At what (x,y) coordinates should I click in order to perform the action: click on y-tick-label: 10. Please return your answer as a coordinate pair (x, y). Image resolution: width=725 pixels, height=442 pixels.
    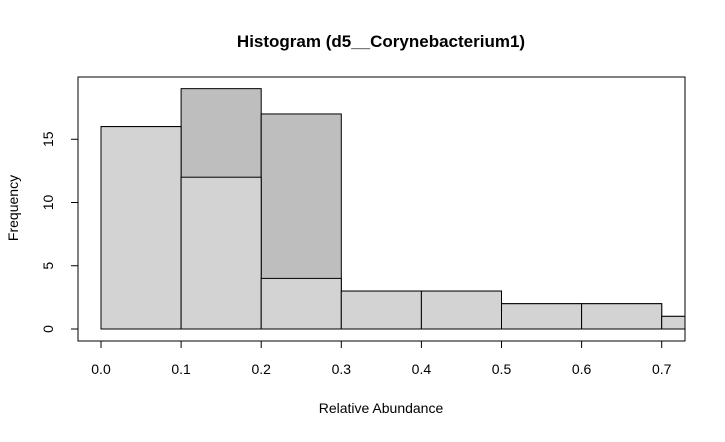
    Looking at the image, I should click on (48, 203).